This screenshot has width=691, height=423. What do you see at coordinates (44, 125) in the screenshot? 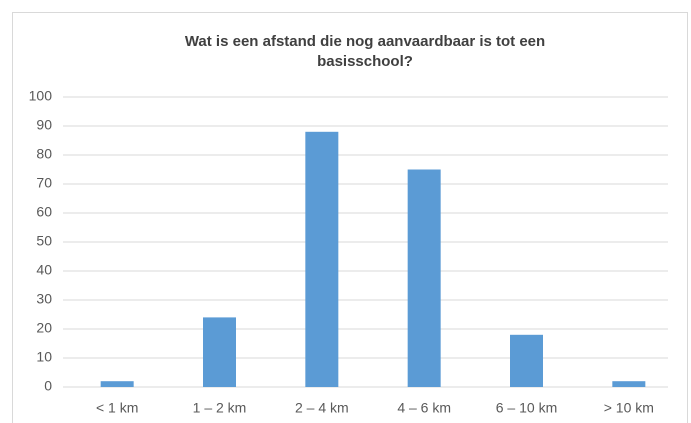
I see `y-tick-label: 90` at bounding box center [44, 125].